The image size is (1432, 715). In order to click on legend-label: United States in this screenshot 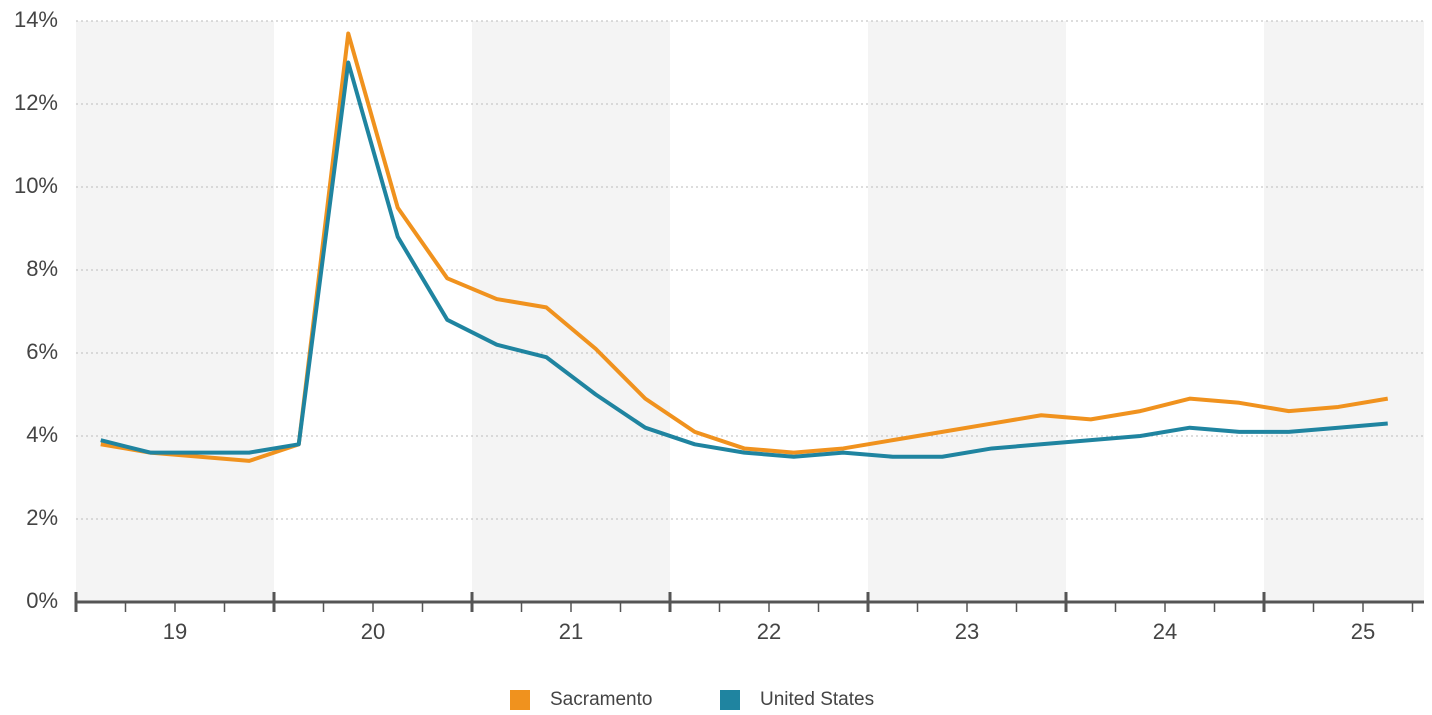, I will do `click(817, 699)`.